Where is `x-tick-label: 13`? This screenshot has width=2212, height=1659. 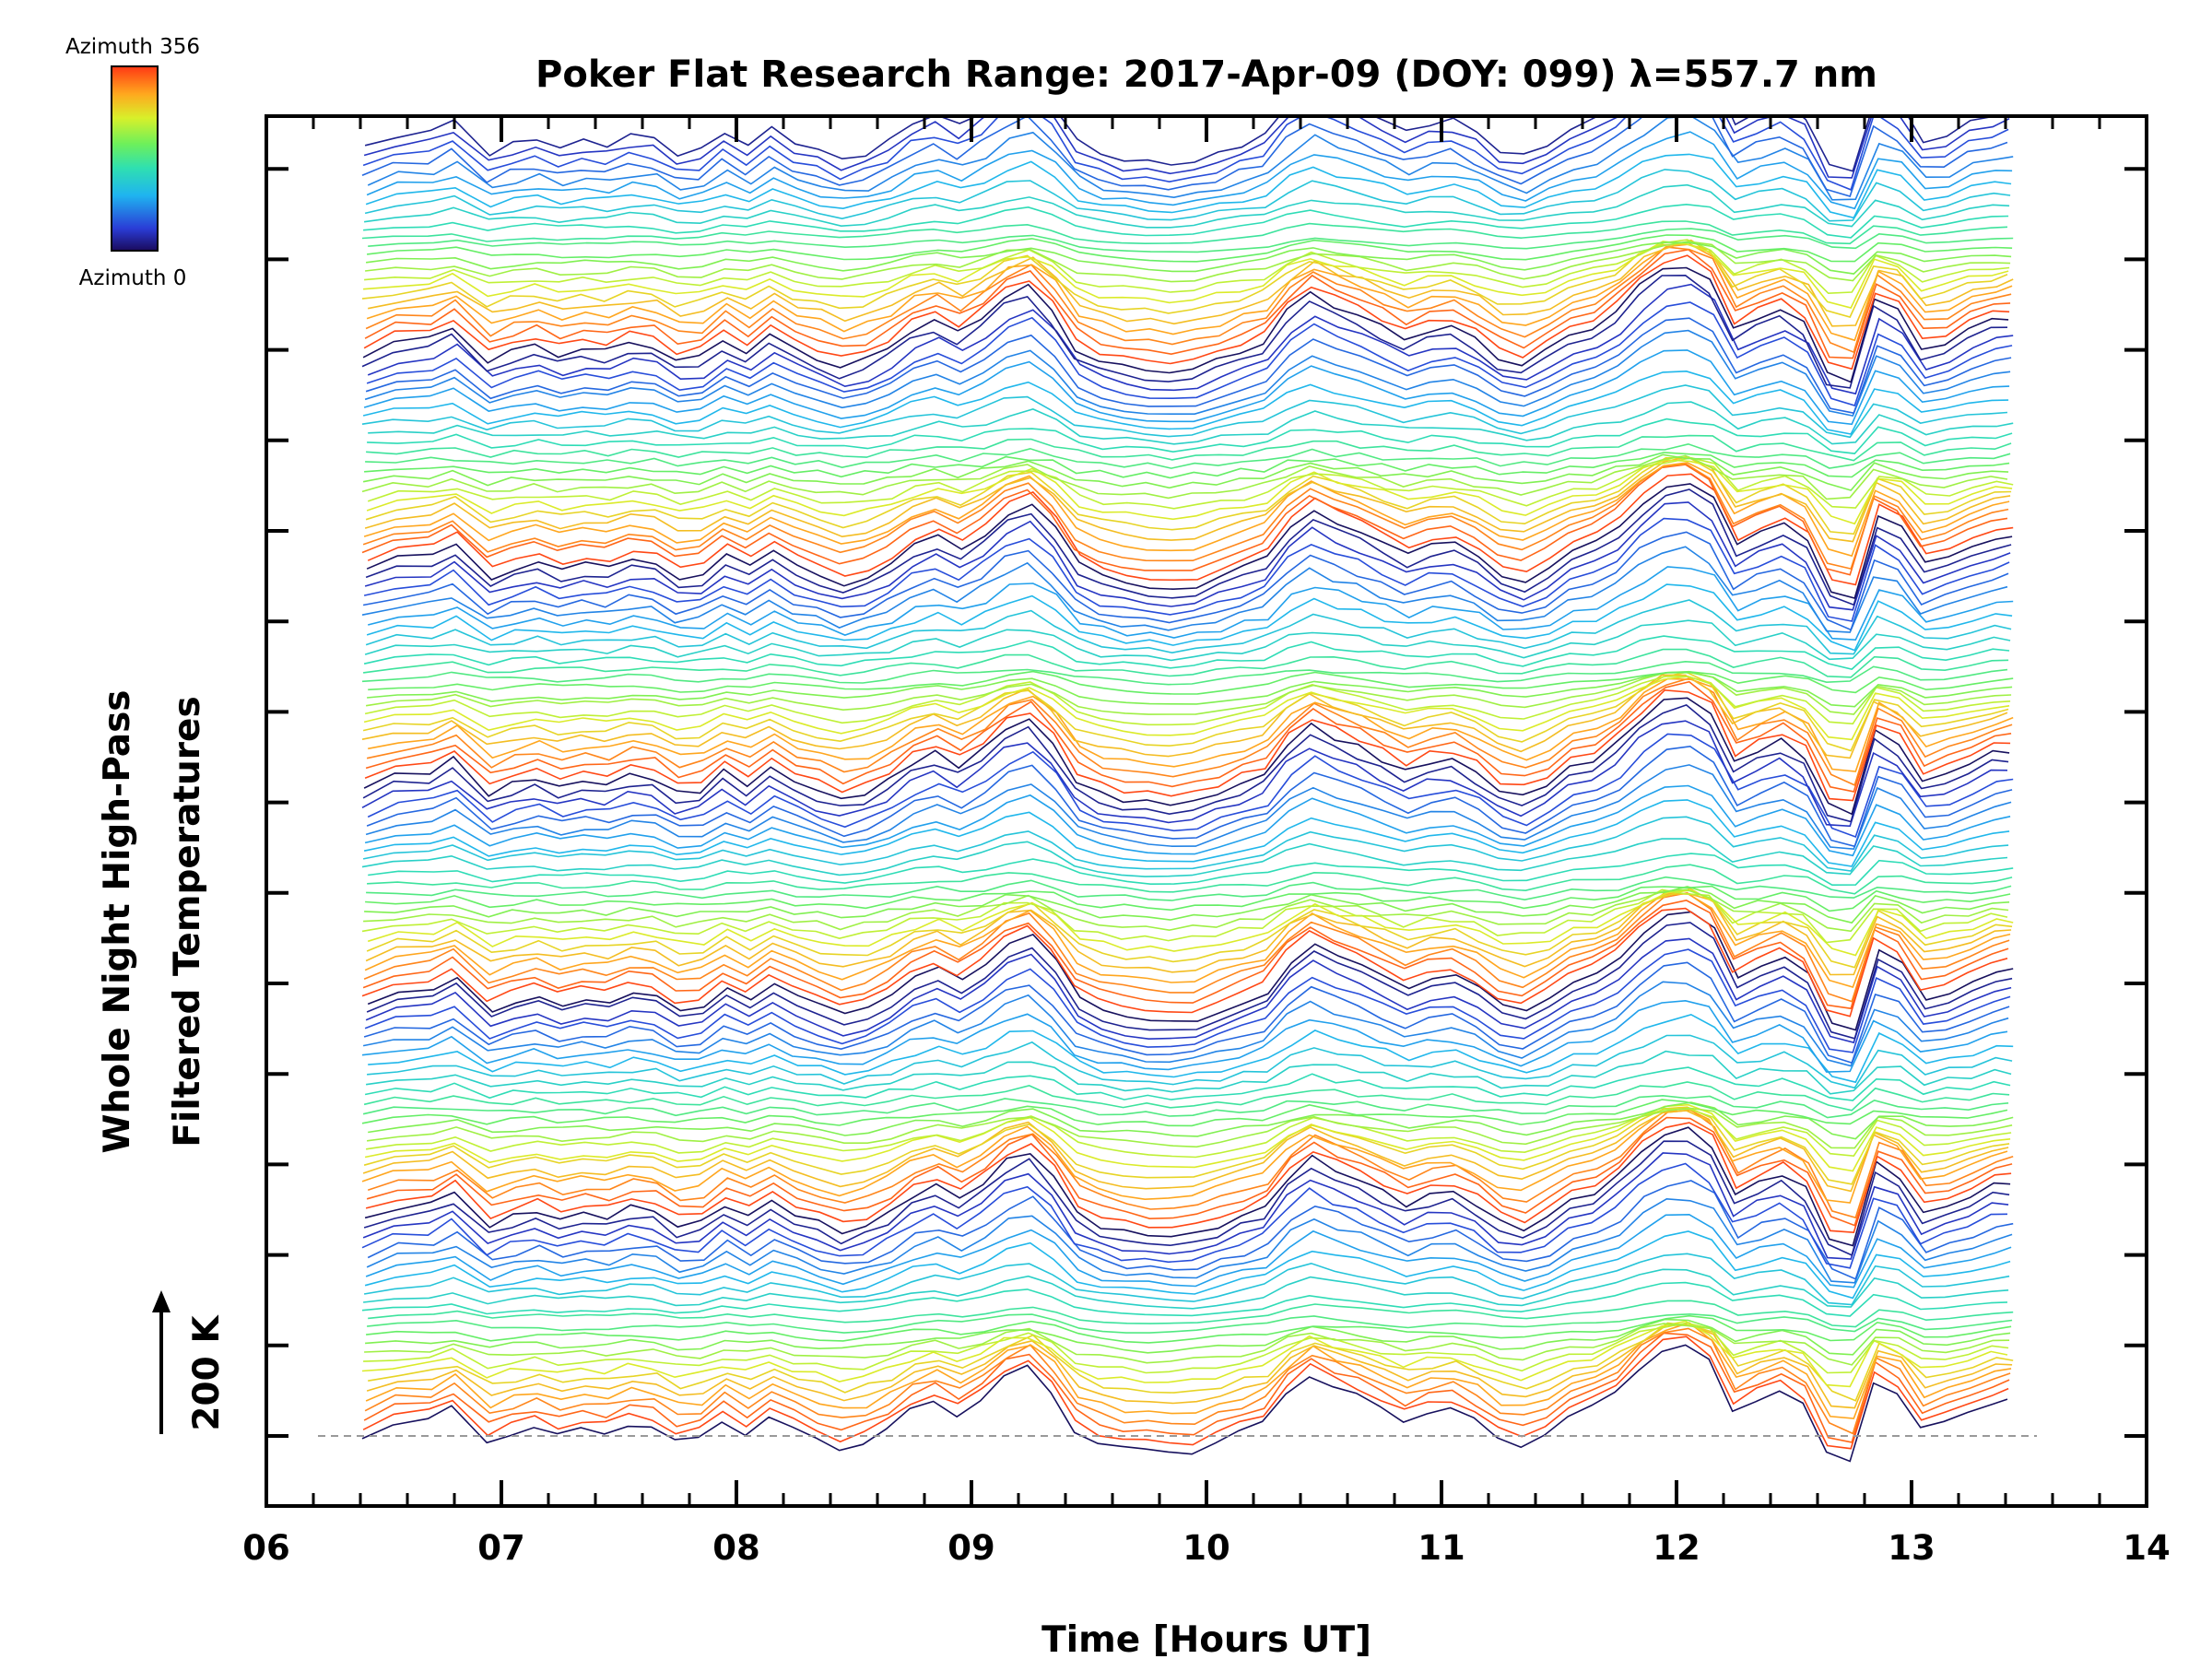
x-tick-label: 13 is located at coordinates (1912, 1548).